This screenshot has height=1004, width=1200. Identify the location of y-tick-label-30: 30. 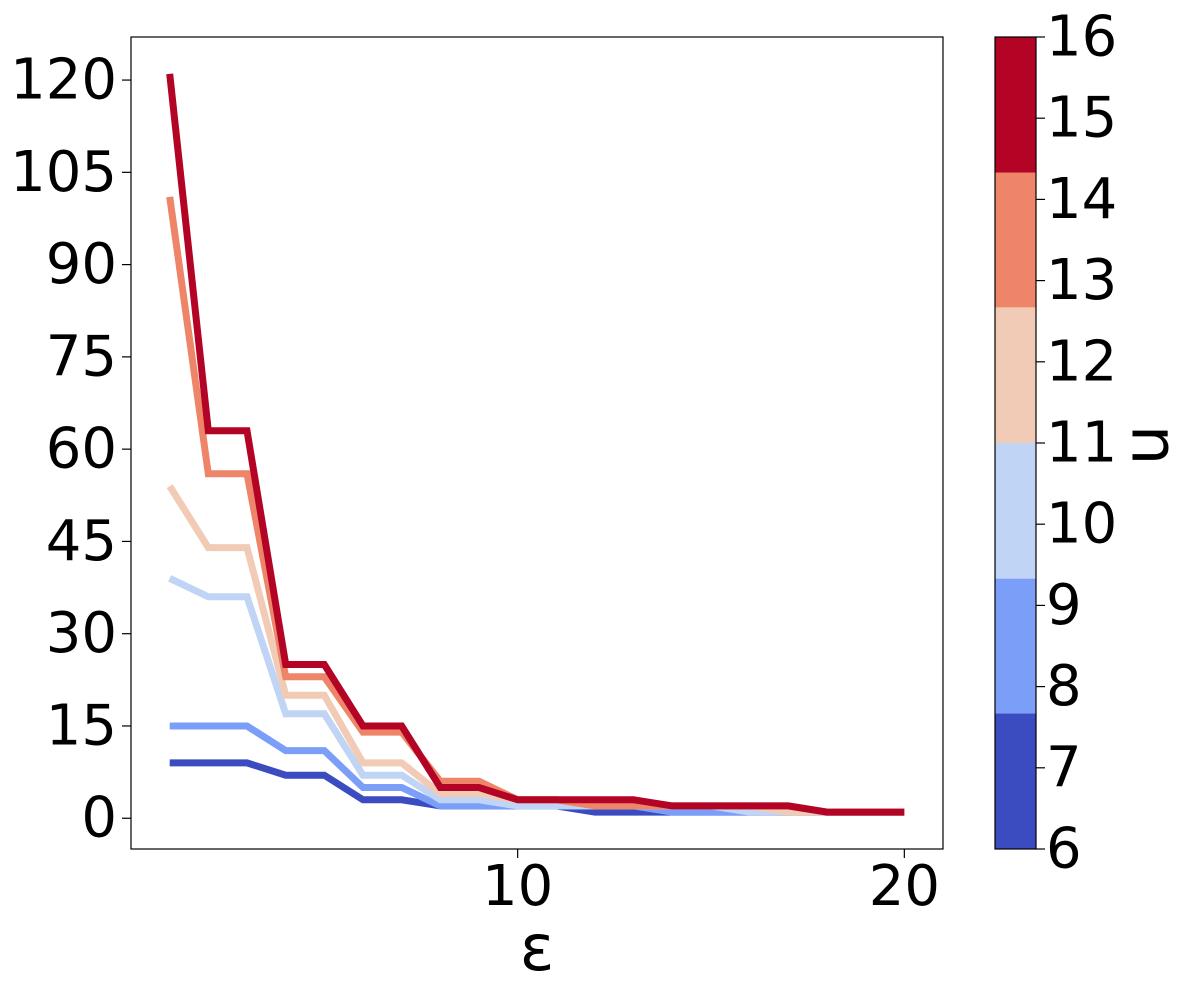
(81, 633).